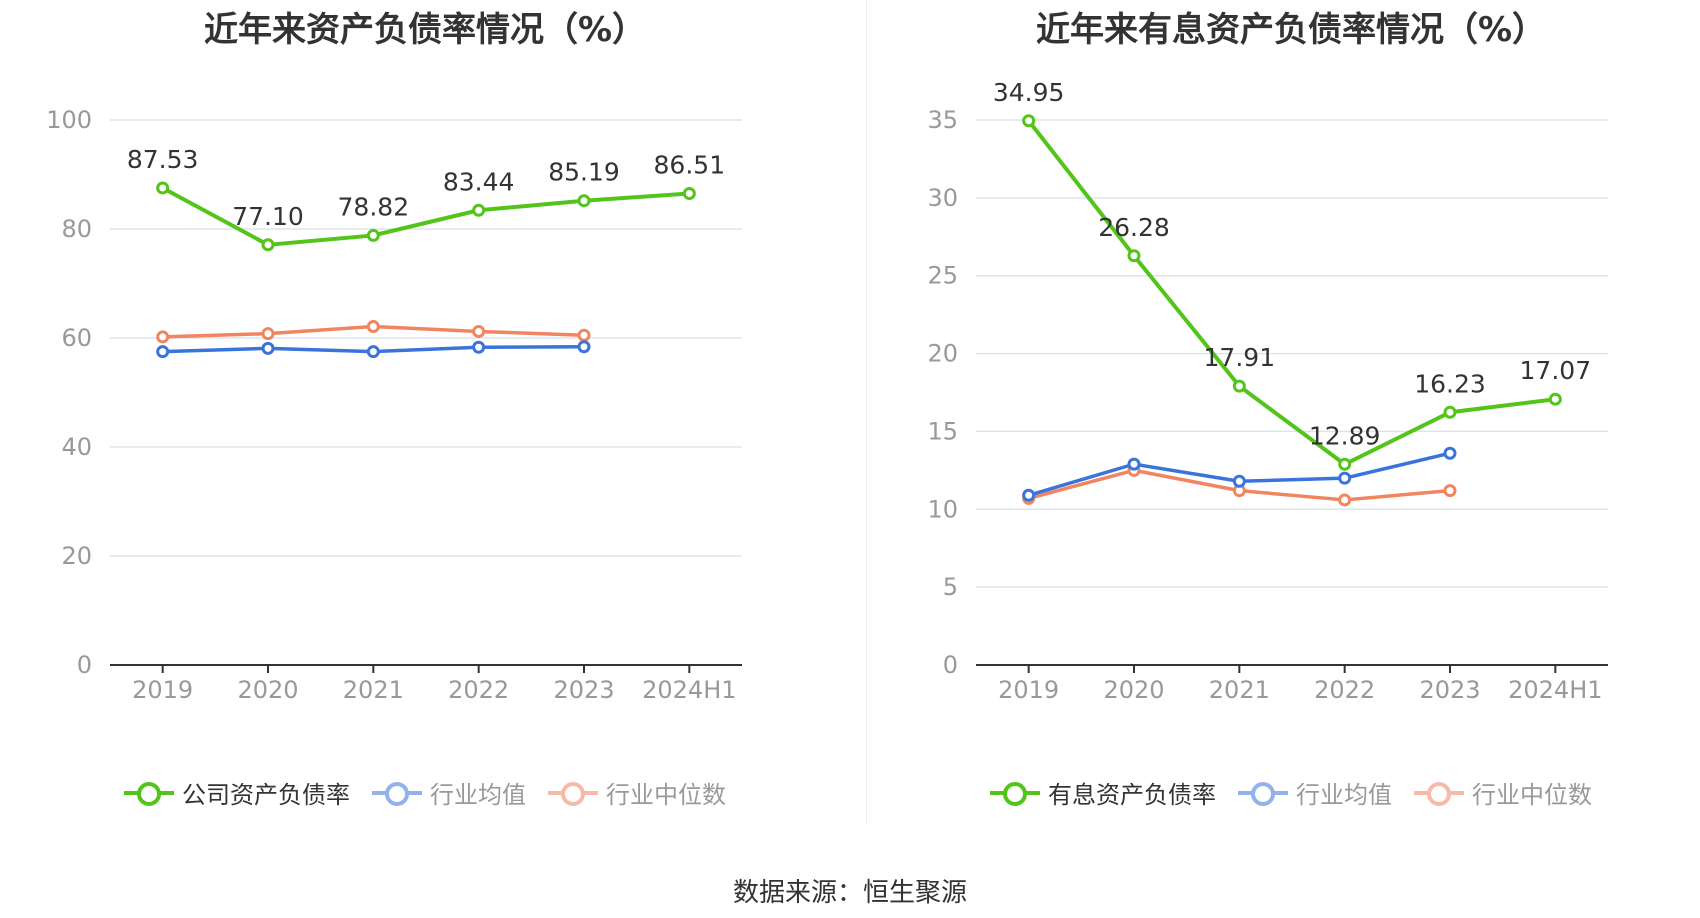 The height and width of the screenshot is (918, 1700). What do you see at coordinates (374, 206) in the screenshot?
I see `data-label: 78.82` at bounding box center [374, 206].